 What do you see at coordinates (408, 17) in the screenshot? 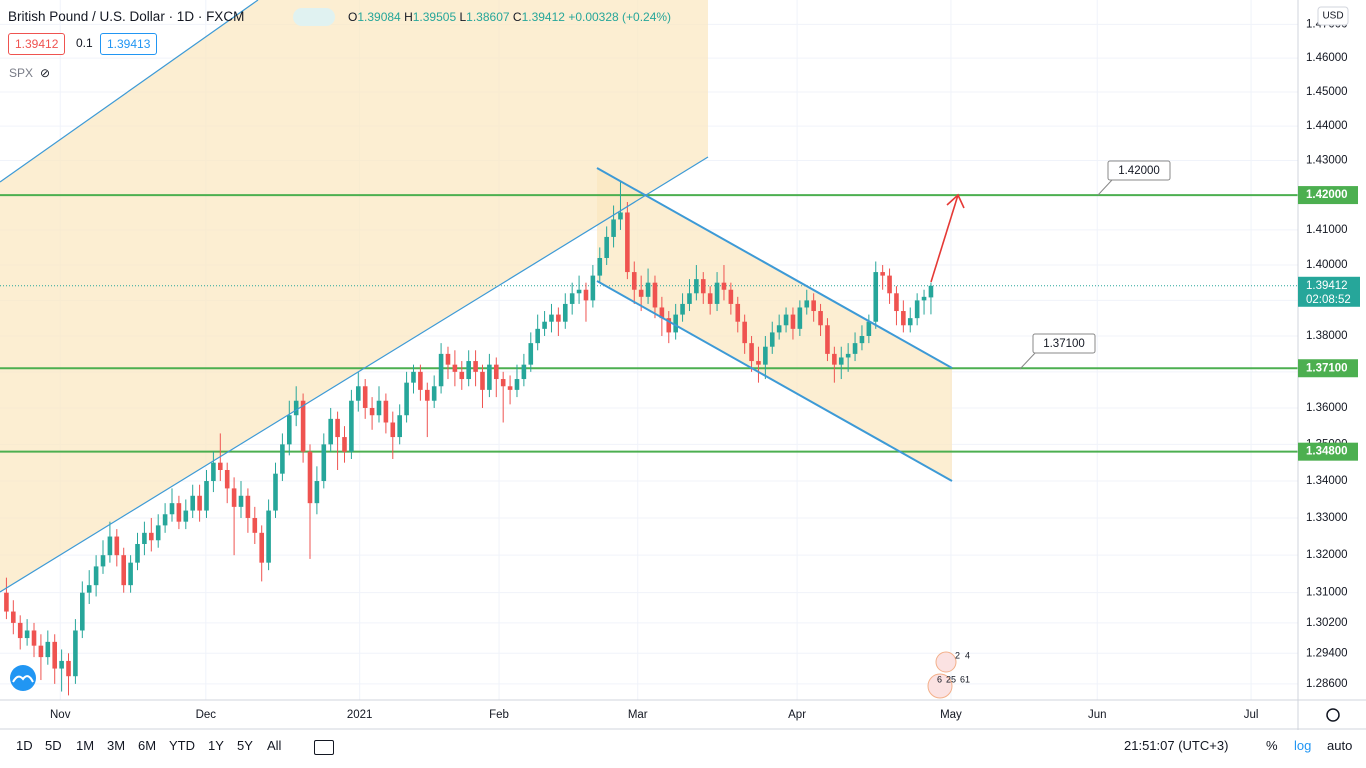
I see `ohlc-letter: H` at bounding box center [408, 17].